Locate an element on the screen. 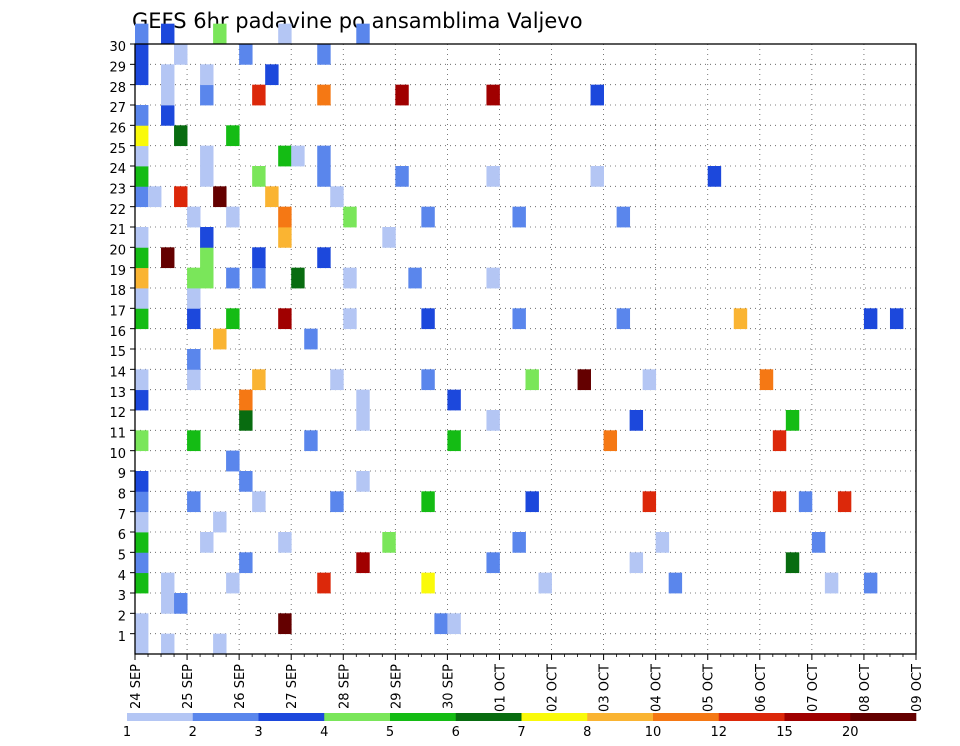  y-tick-label: 19 is located at coordinates (117, 271).